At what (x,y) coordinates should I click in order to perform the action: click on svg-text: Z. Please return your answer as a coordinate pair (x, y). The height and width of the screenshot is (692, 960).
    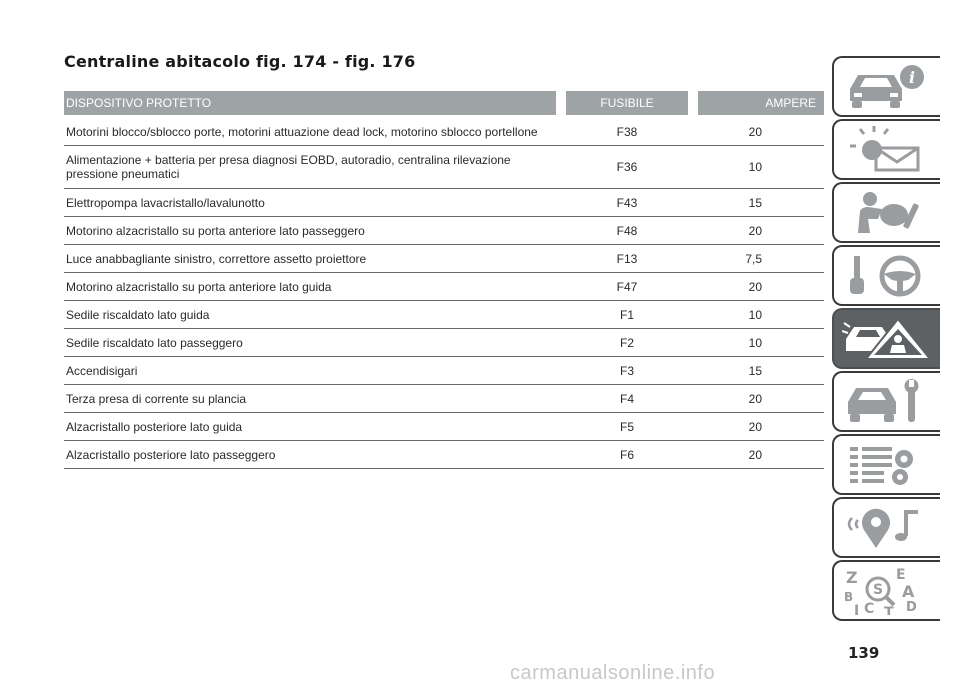
    Looking at the image, I should click on (852, 577).